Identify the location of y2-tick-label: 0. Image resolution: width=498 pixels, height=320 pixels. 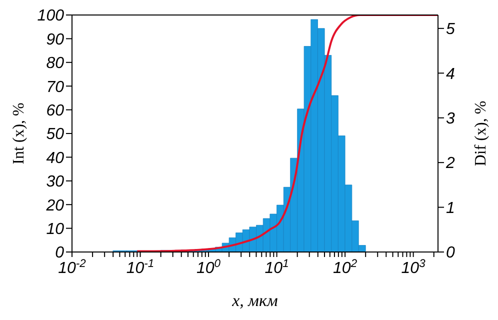
(450, 253).